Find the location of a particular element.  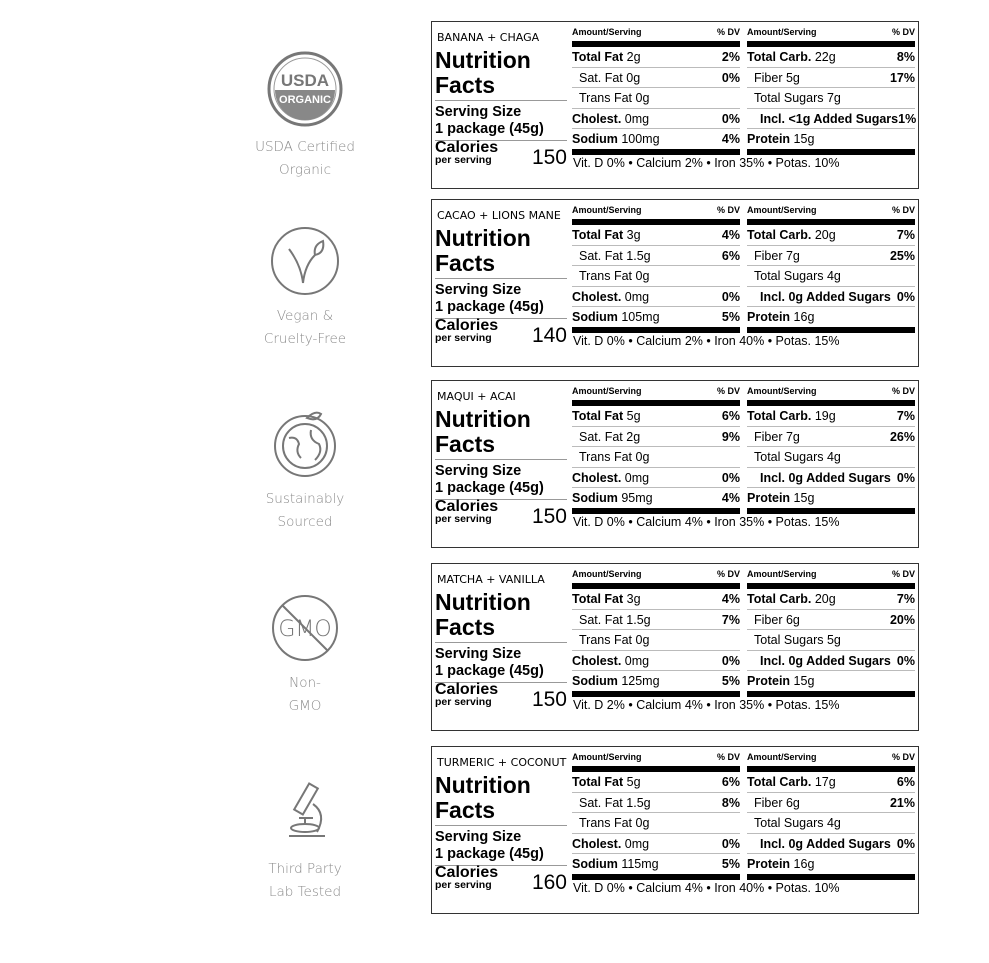

nutrient-row: Sat. Fat 1.5g 8% is located at coordinates (656, 803).